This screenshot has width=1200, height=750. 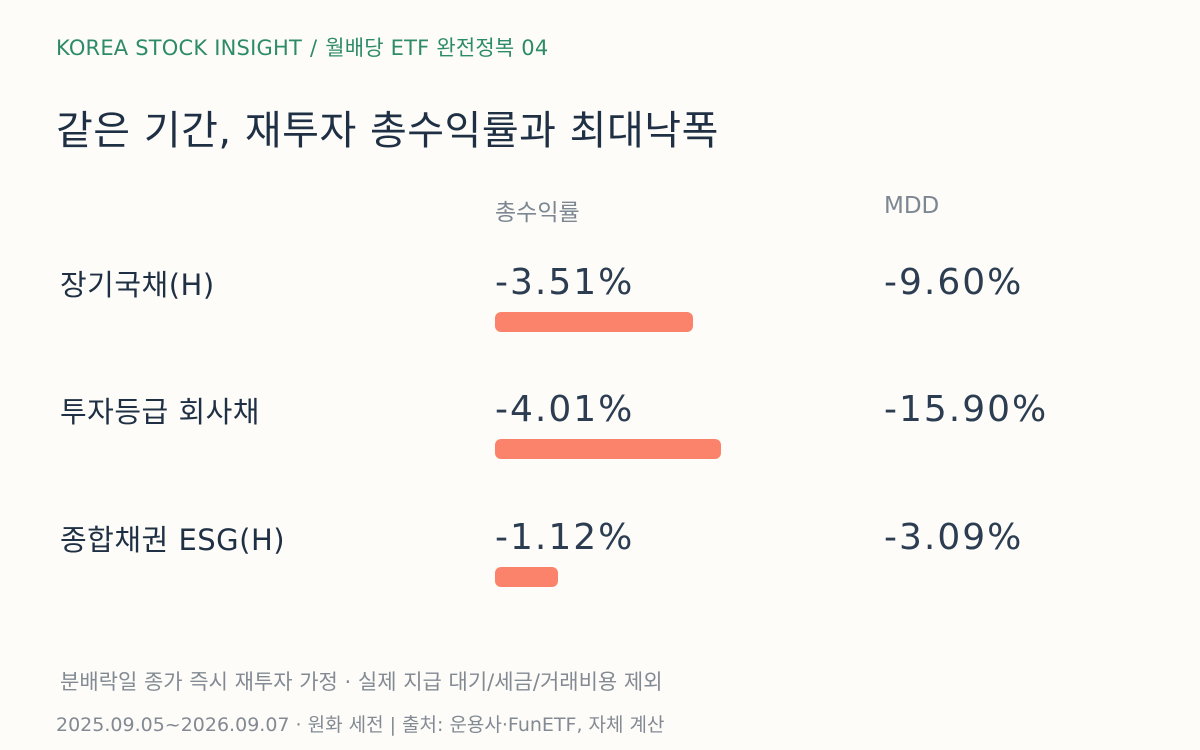 I want to click on mdd-value: -9.60%, so click(x=954, y=282).